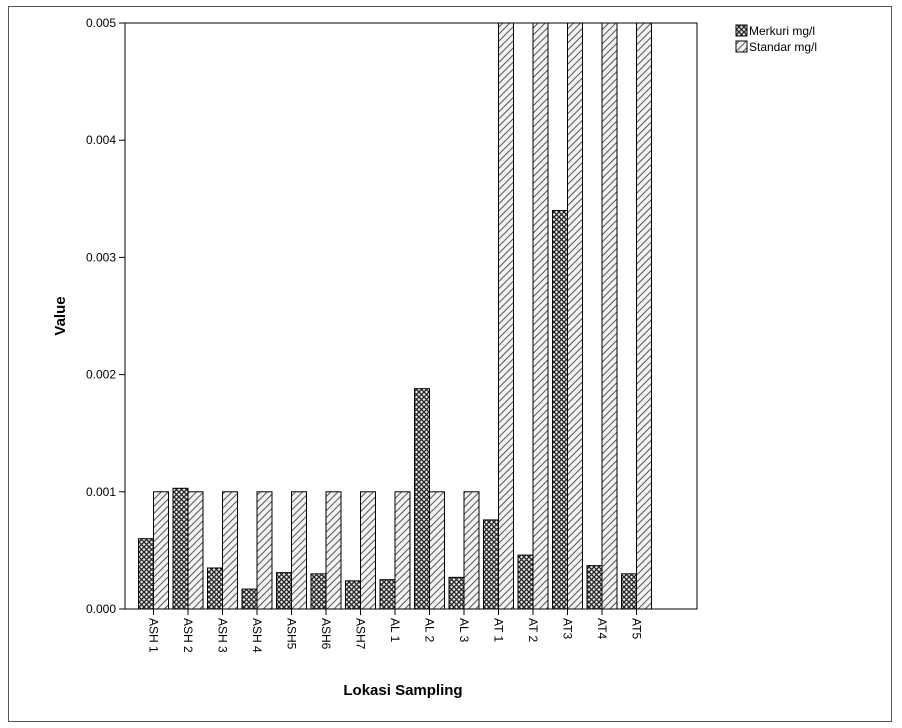 This screenshot has width=902, height=728. What do you see at coordinates (776, 39) in the screenshot?
I see `legend: Merkuri mg/l Standar mg/l` at bounding box center [776, 39].